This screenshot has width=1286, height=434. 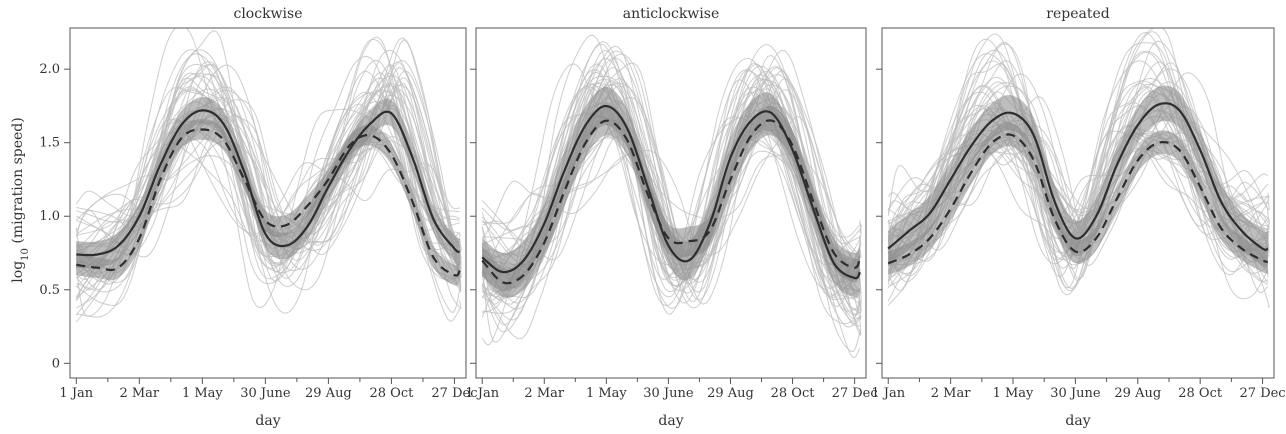 I want to click on y-axis-label-suffix: (migration speed), so click(x=18, y=182).